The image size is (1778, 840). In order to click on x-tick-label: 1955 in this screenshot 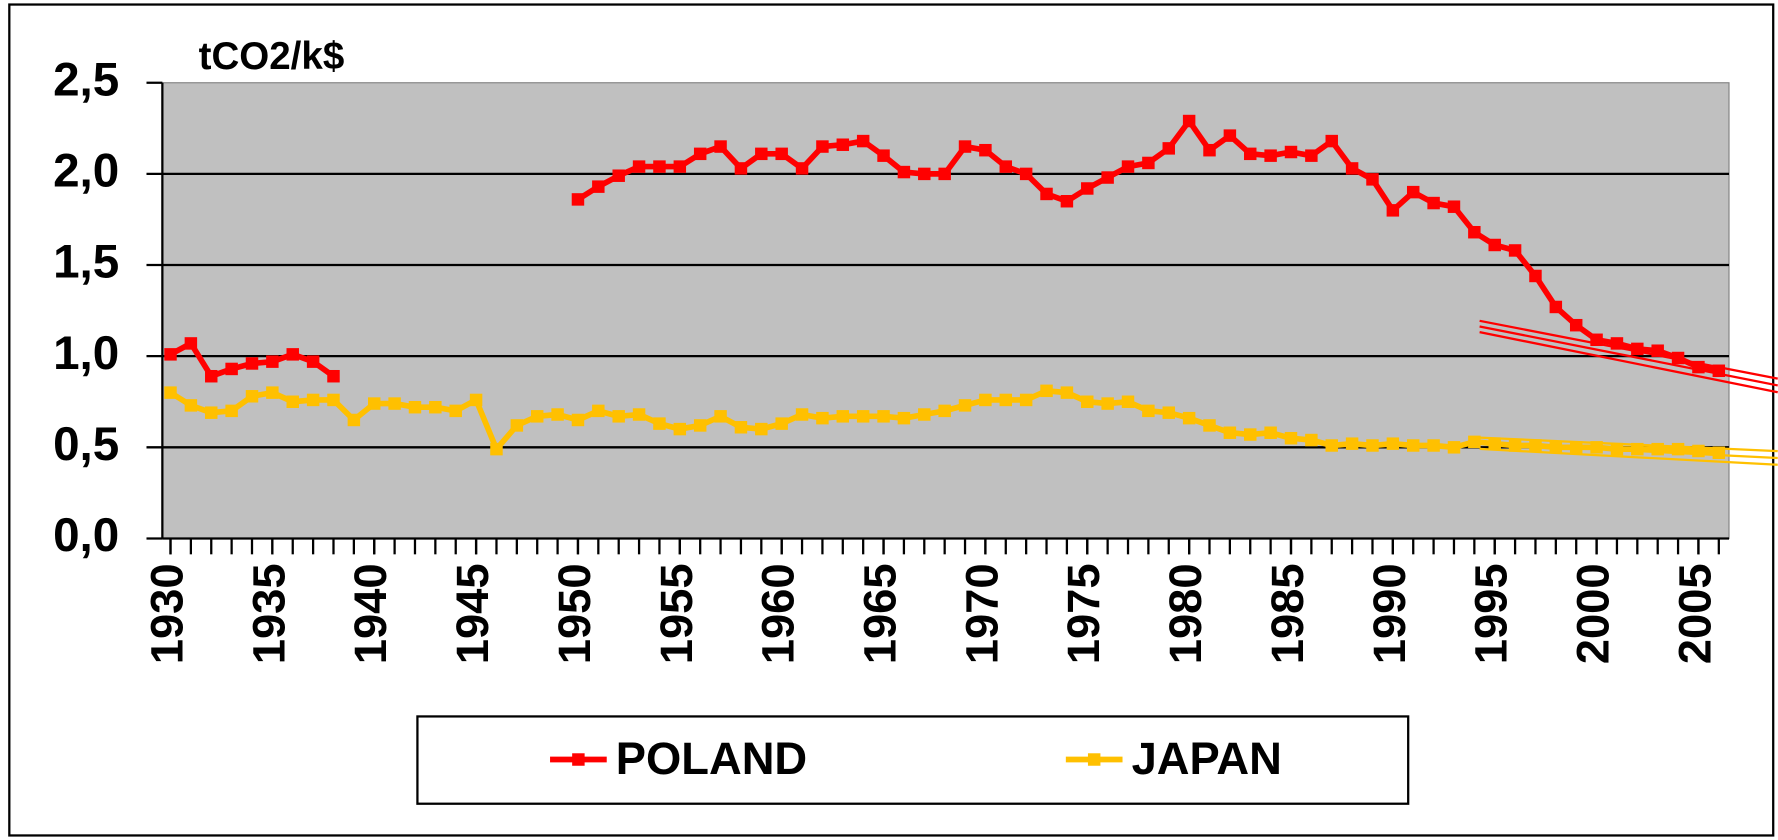, I will do `click(676, 613)`.